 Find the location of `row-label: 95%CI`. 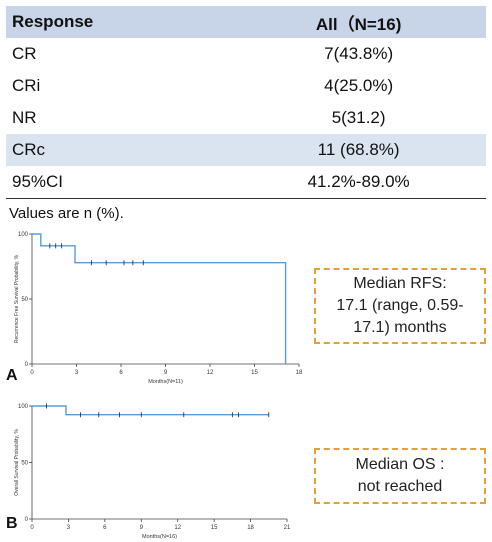

row-label: 95%CI is located at coordinates (92, 182).